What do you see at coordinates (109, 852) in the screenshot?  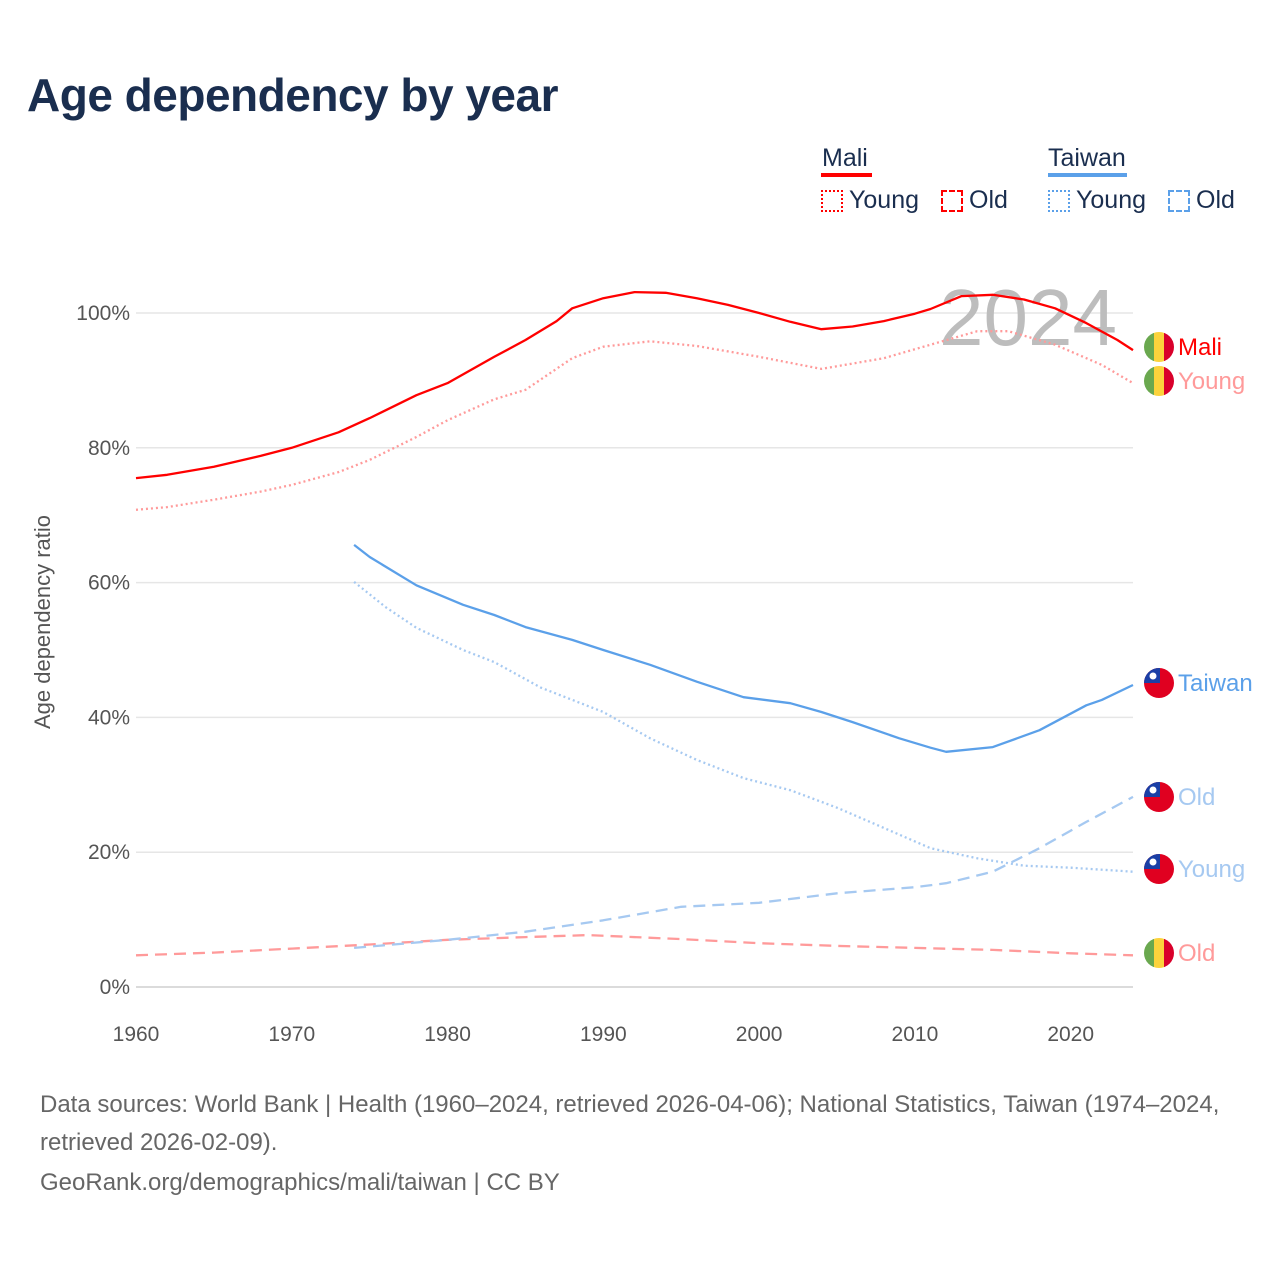 I see `y-tick-label: 20%` at bounding box center [109, 852].